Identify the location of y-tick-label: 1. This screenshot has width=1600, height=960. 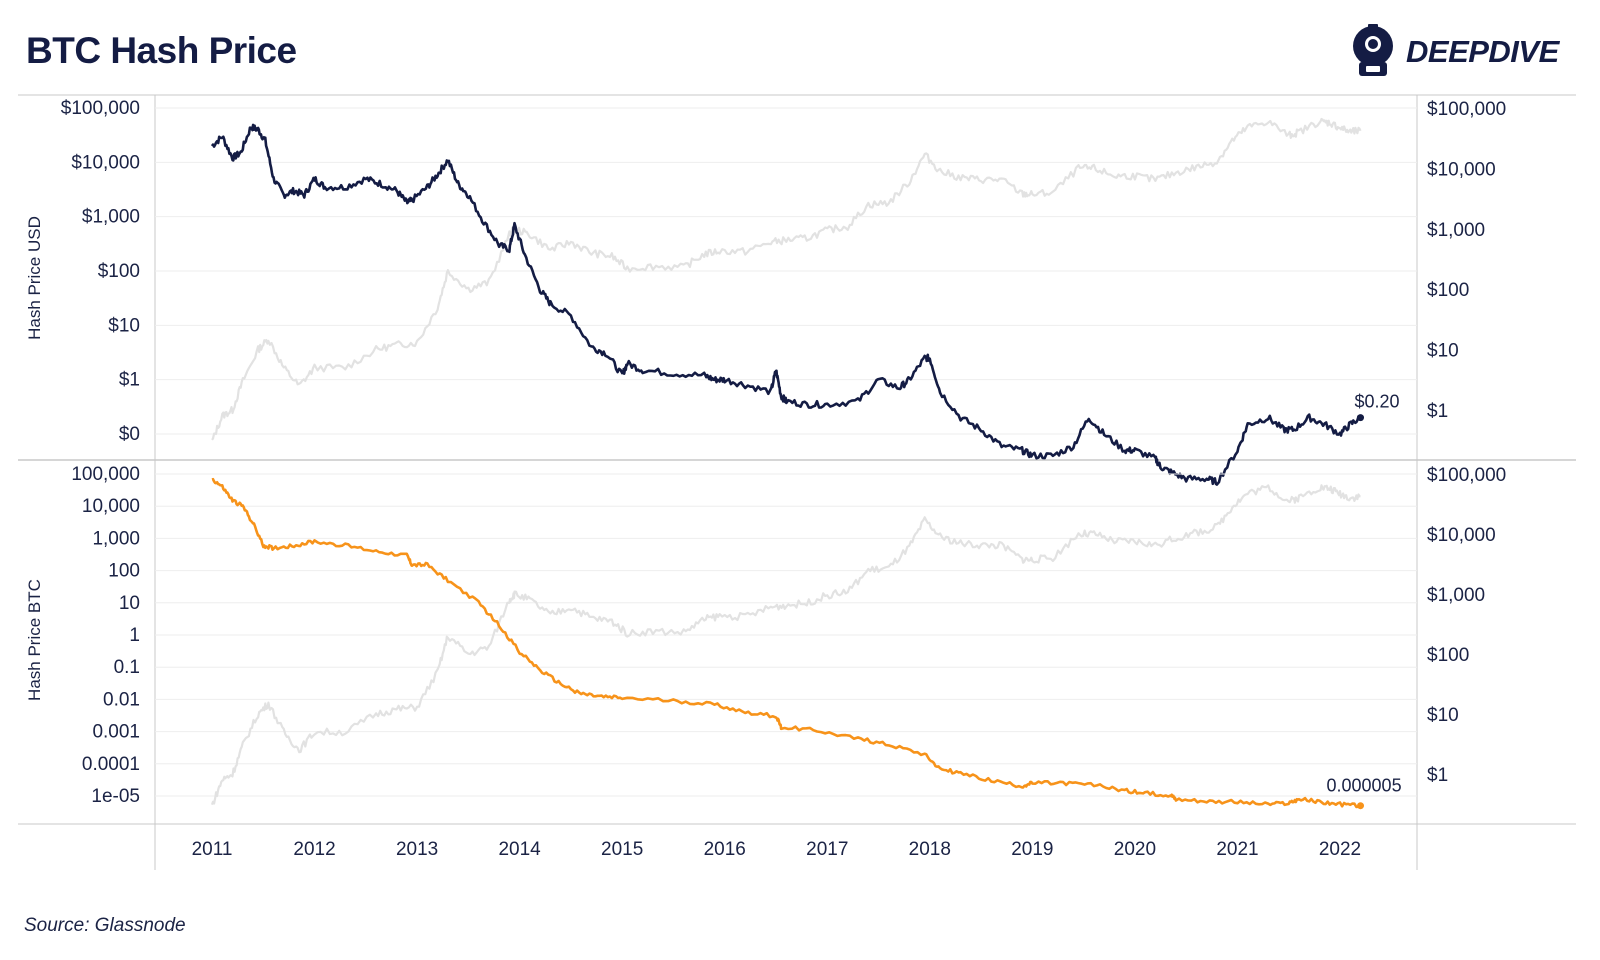
(134, 635).